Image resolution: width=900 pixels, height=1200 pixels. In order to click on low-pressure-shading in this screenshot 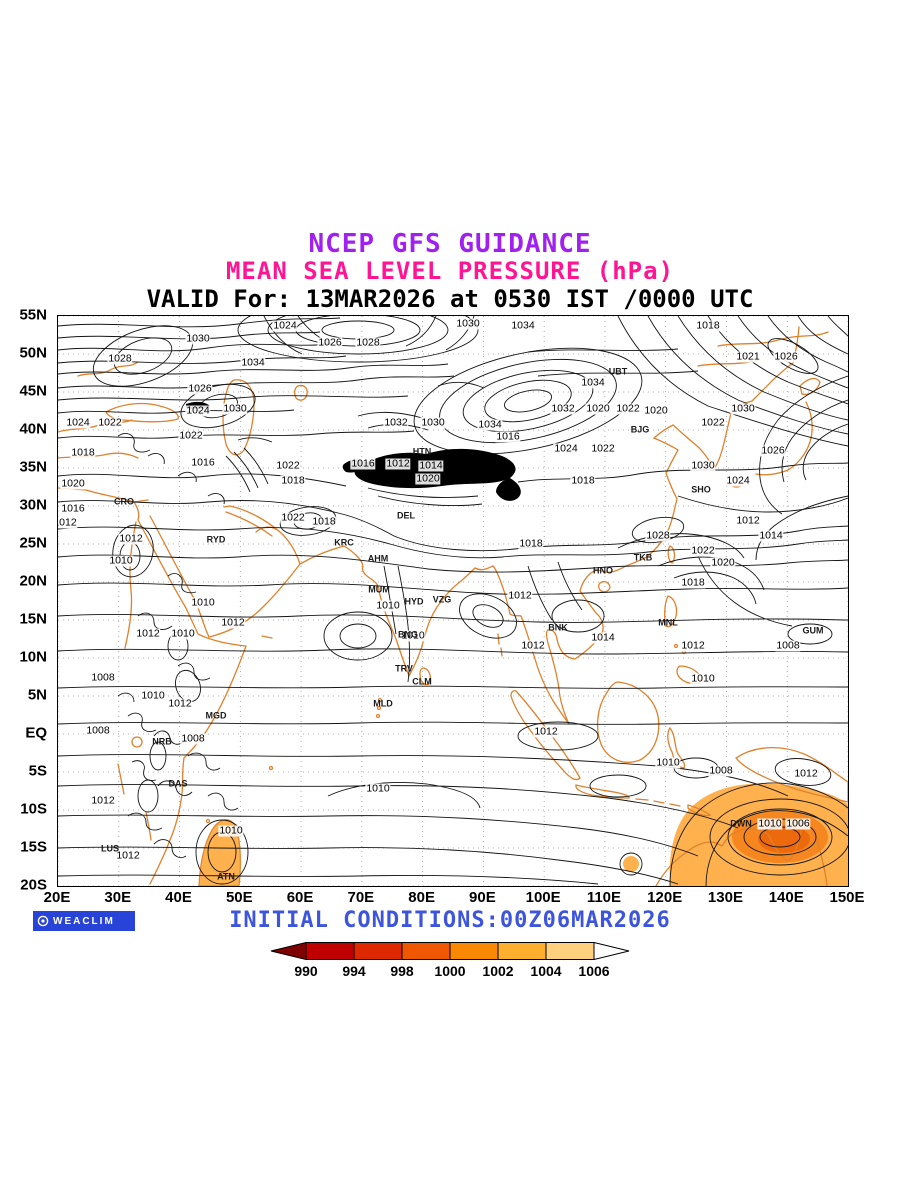, I will do `click(523, 834)`.